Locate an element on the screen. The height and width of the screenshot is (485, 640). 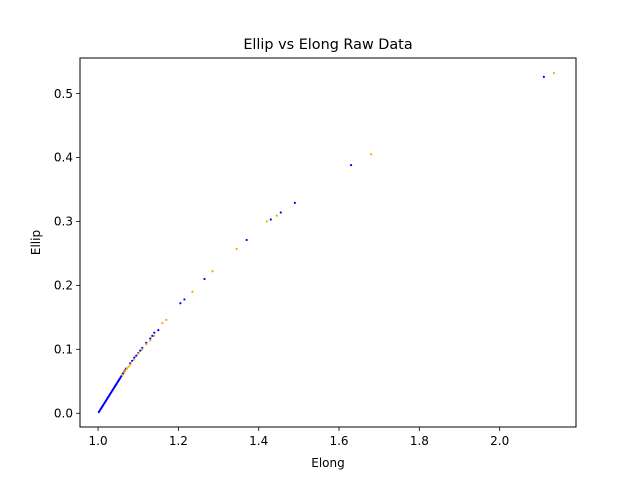
y-tick-label: 0.5 is located at coordinates (63, 94).